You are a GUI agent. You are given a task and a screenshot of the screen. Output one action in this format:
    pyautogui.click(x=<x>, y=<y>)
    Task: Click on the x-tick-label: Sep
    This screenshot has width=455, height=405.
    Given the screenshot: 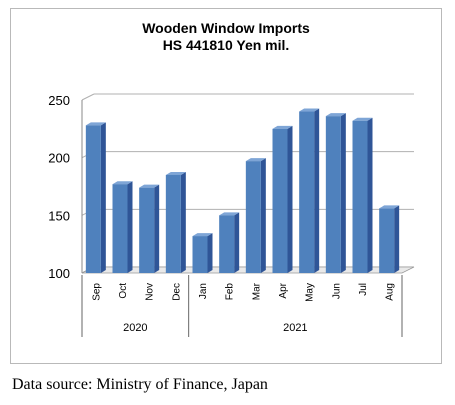 What is the action you would take?
    pyautogui.click(x=96, y=292)
    